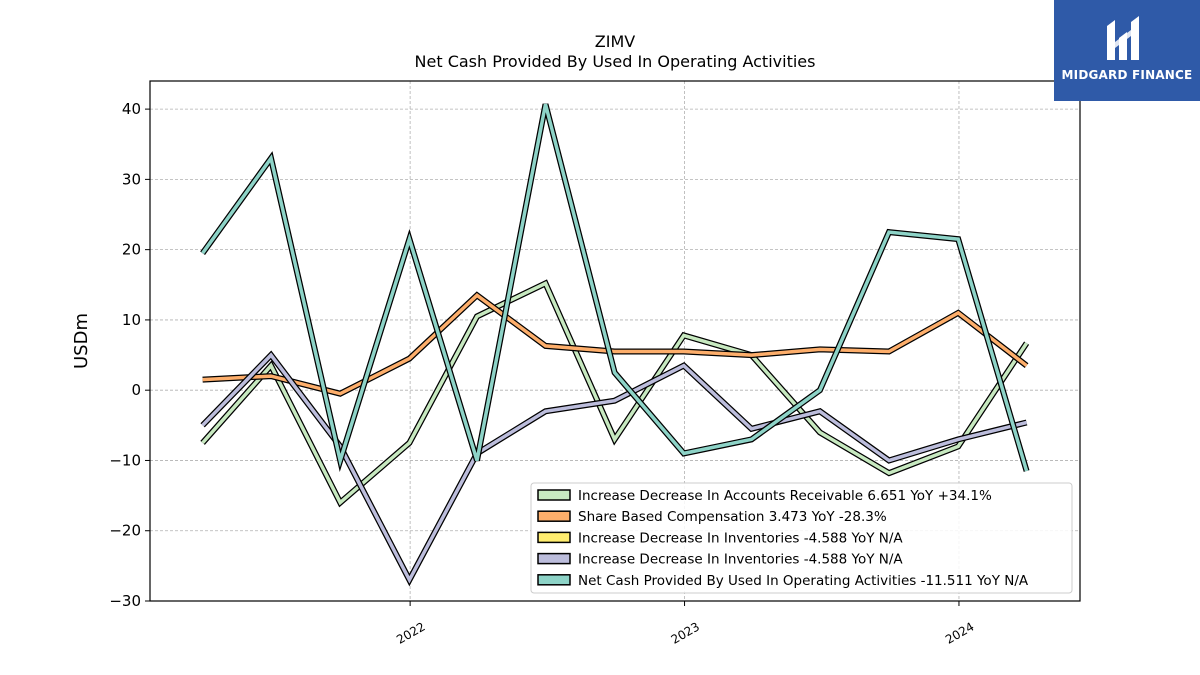 The image size is (1200, 675). Describe the element at coordinates (131, 179) in the screenshot. I see `y-tick-label: 30` at that location.